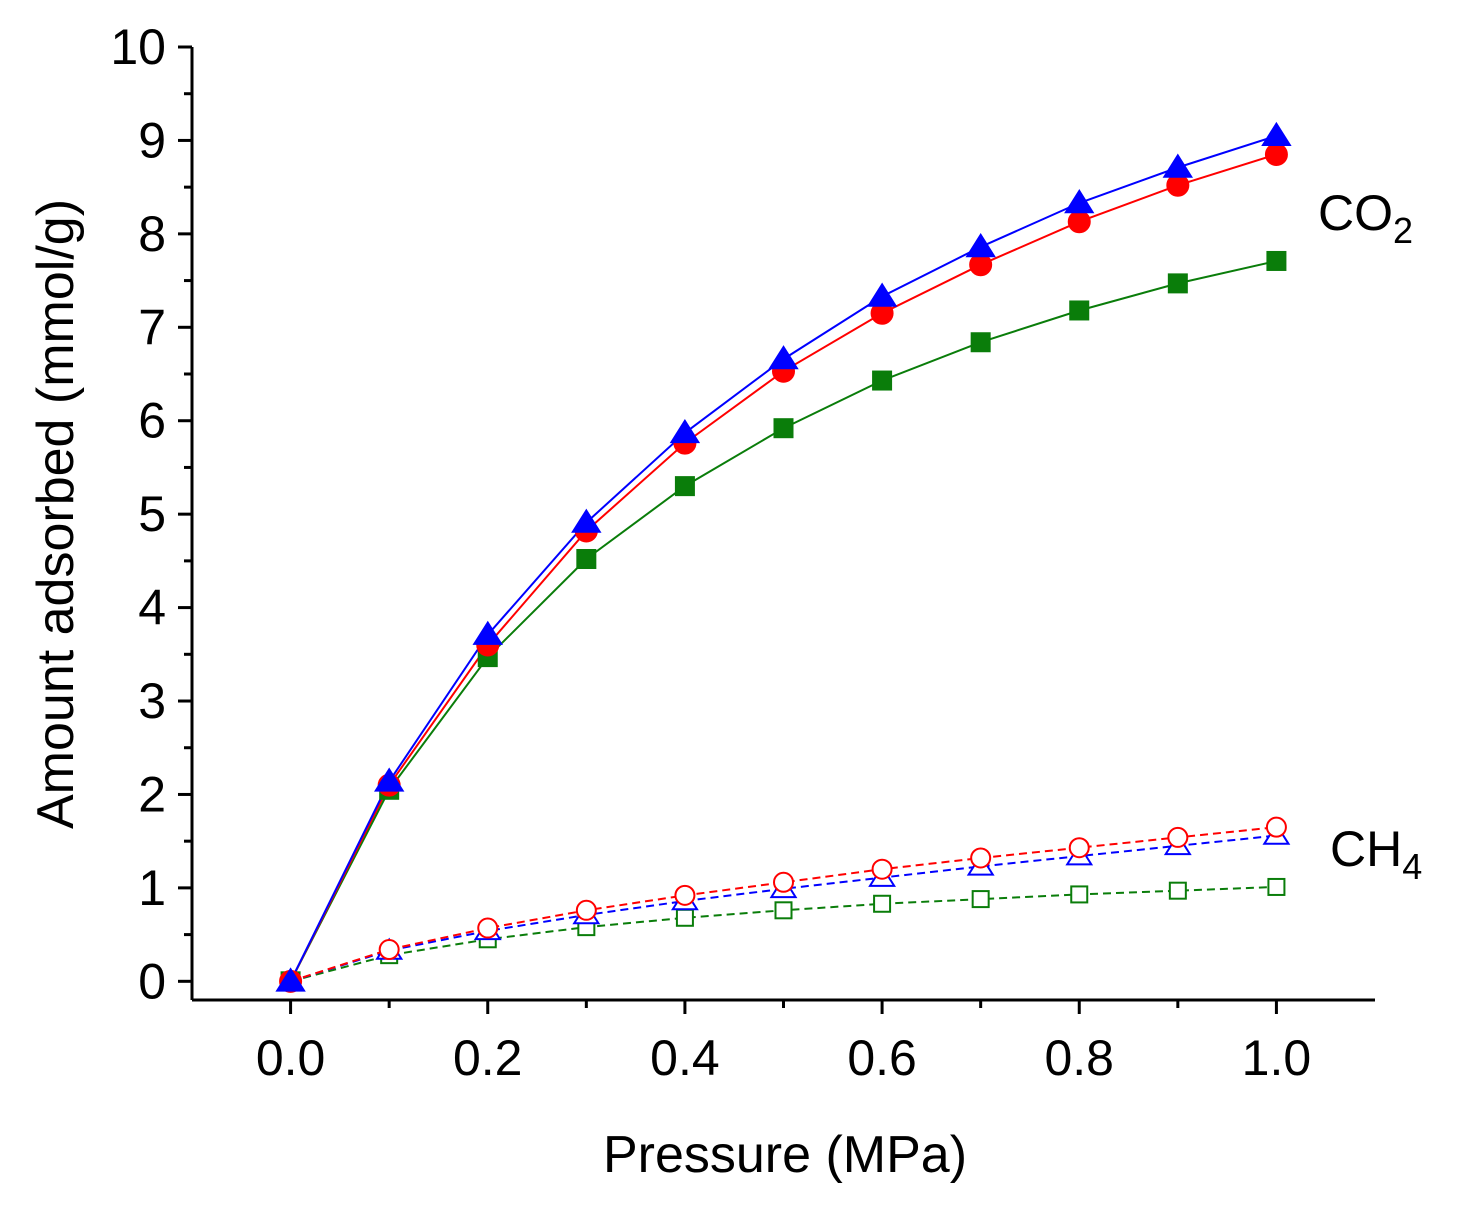 The width and height of the screenshot is (1471, 1223). What do you see at coordinates (1370, 536) in the screenshot?
I see `gas-annotations: CO2 CH4` at bounding box center [1370, 536].